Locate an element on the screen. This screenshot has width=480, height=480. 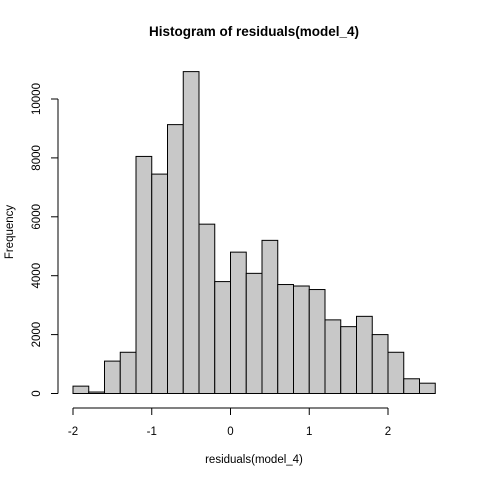
x-tick-label: 1 is located at coordinates (309, 432).